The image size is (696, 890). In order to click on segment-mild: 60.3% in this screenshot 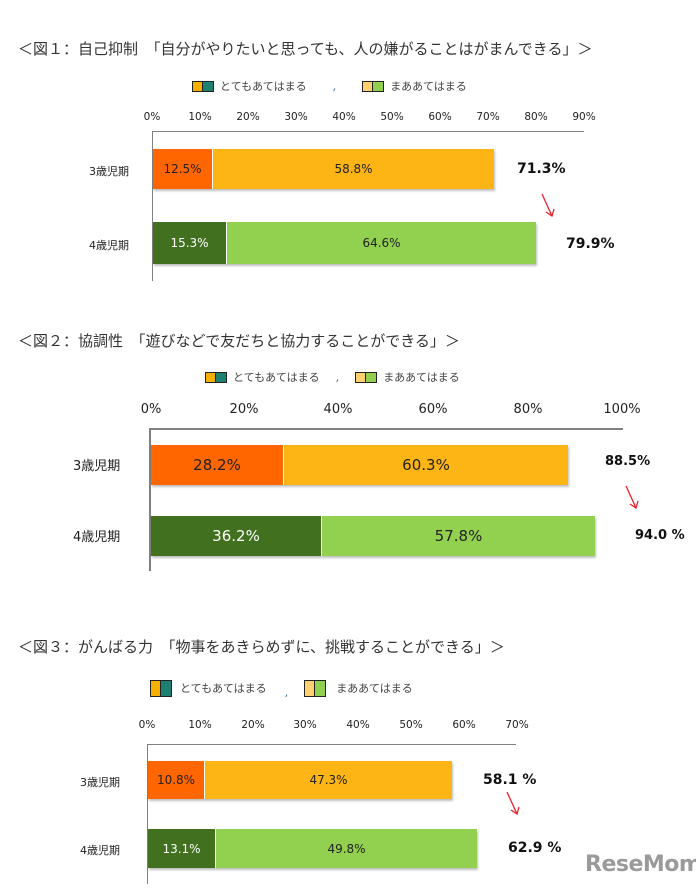, I will do `click(425, 465)`.